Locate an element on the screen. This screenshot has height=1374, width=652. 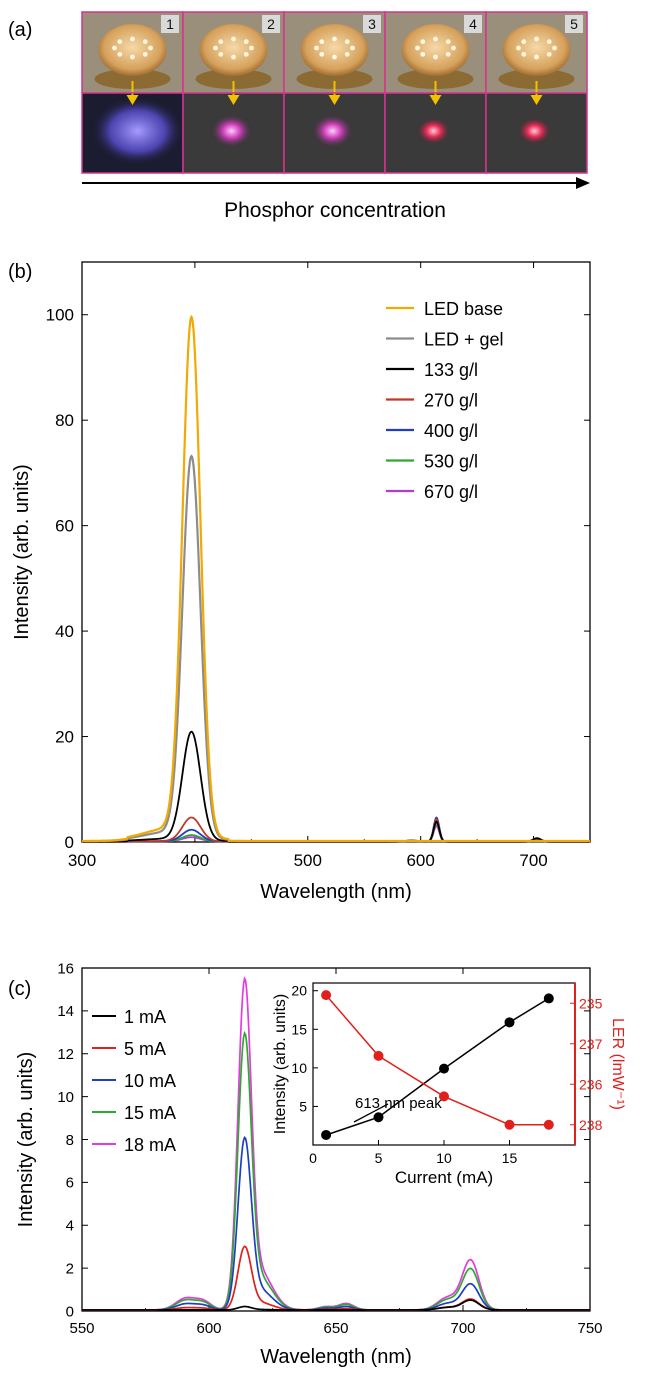
annotation-leader-line is located at coordinates (371, 1113).